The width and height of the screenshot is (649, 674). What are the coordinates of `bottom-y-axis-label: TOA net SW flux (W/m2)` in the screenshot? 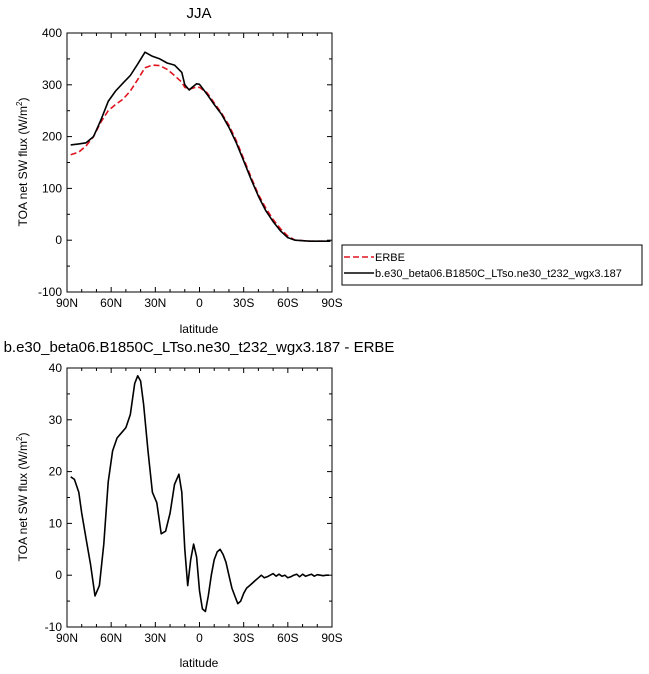 It's located at (22, 497).